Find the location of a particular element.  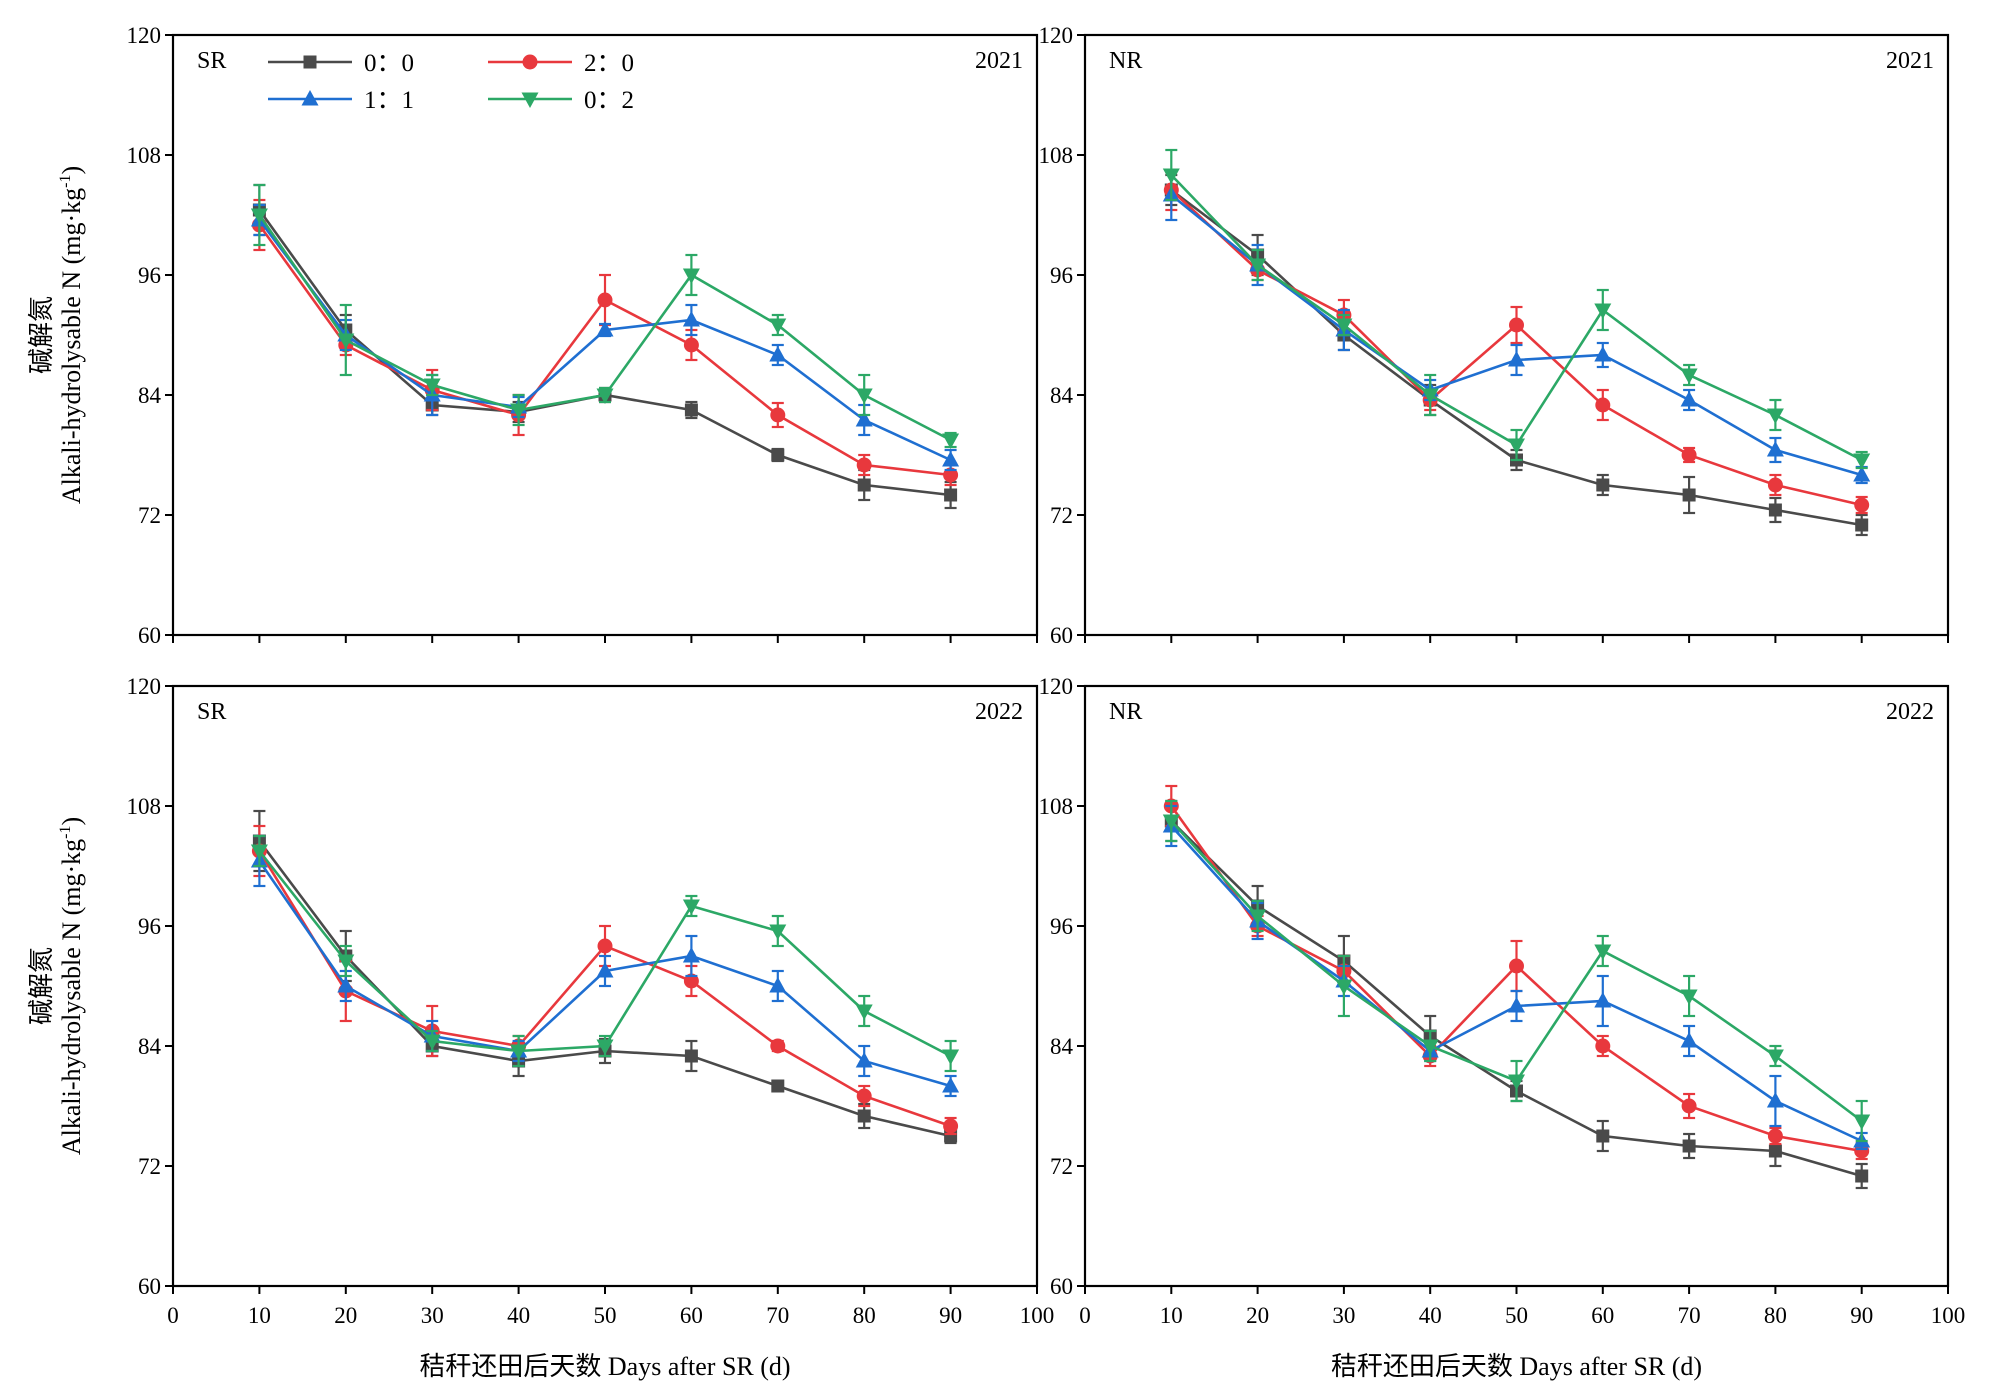

y-tick-label: 60 is located at coordinates (149, 635).